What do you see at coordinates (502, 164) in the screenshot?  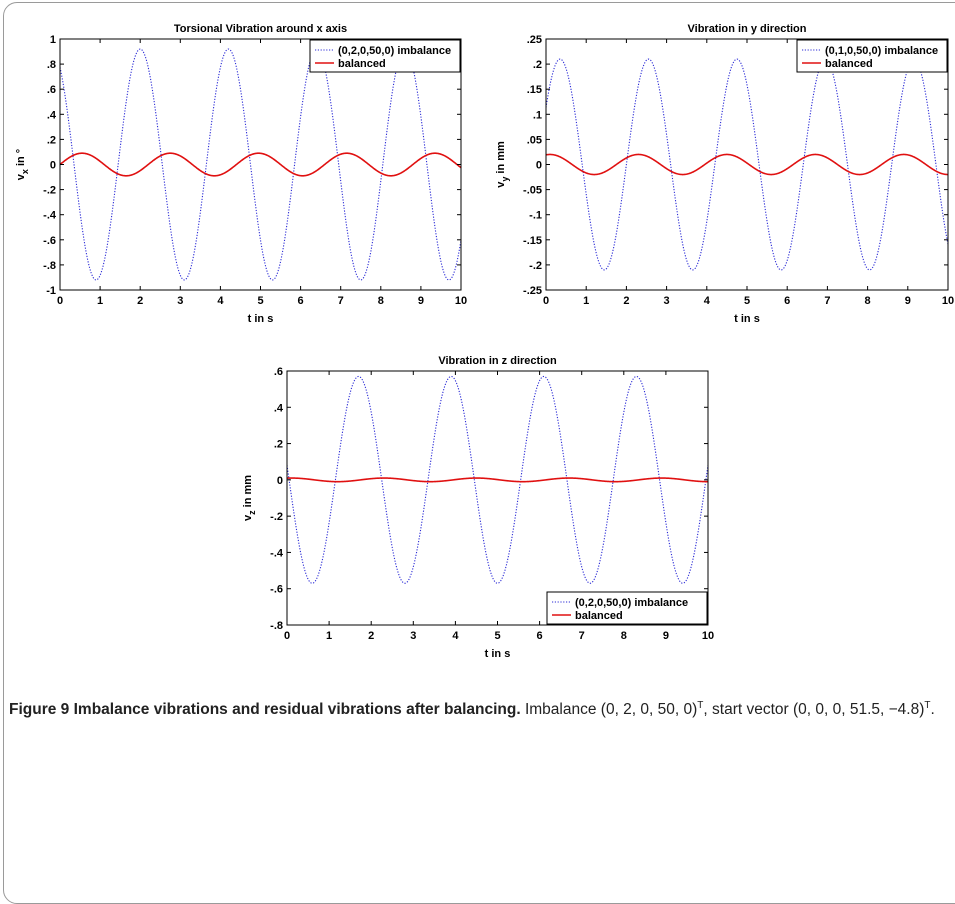 I see `y-axis-label: vy in mm` at bounding box center [502, 164].